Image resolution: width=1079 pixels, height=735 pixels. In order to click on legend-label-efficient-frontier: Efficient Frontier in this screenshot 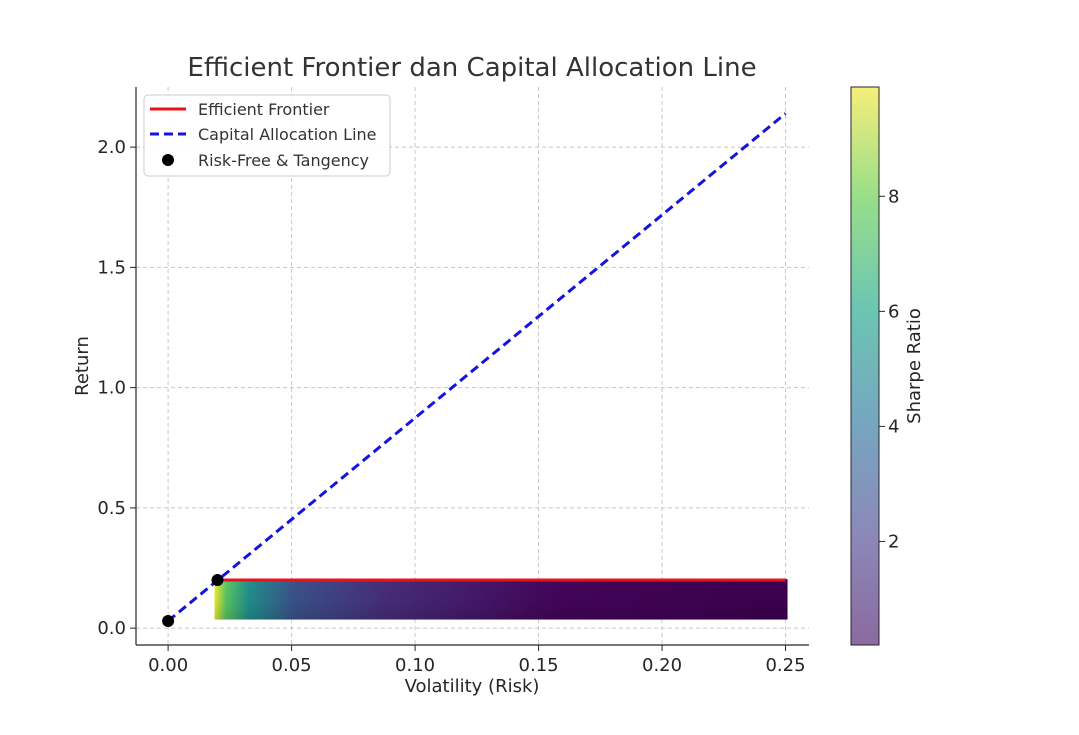, I will do `click(264, 109)`.